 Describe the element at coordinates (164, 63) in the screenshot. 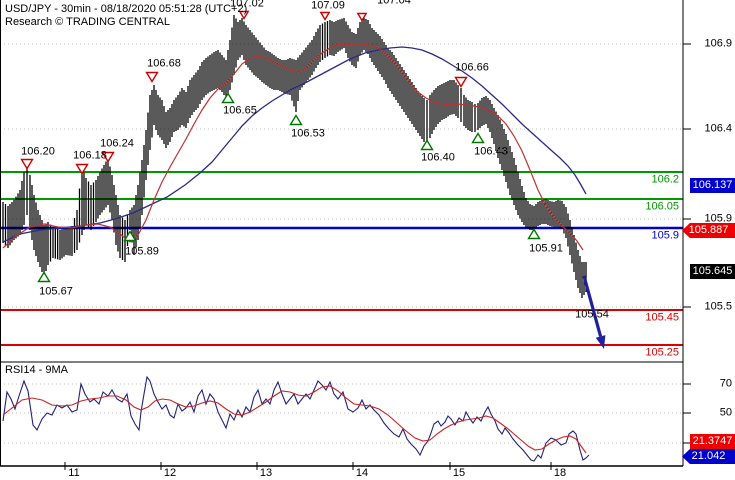

I see `swing-price-label: 106.68` at that location.